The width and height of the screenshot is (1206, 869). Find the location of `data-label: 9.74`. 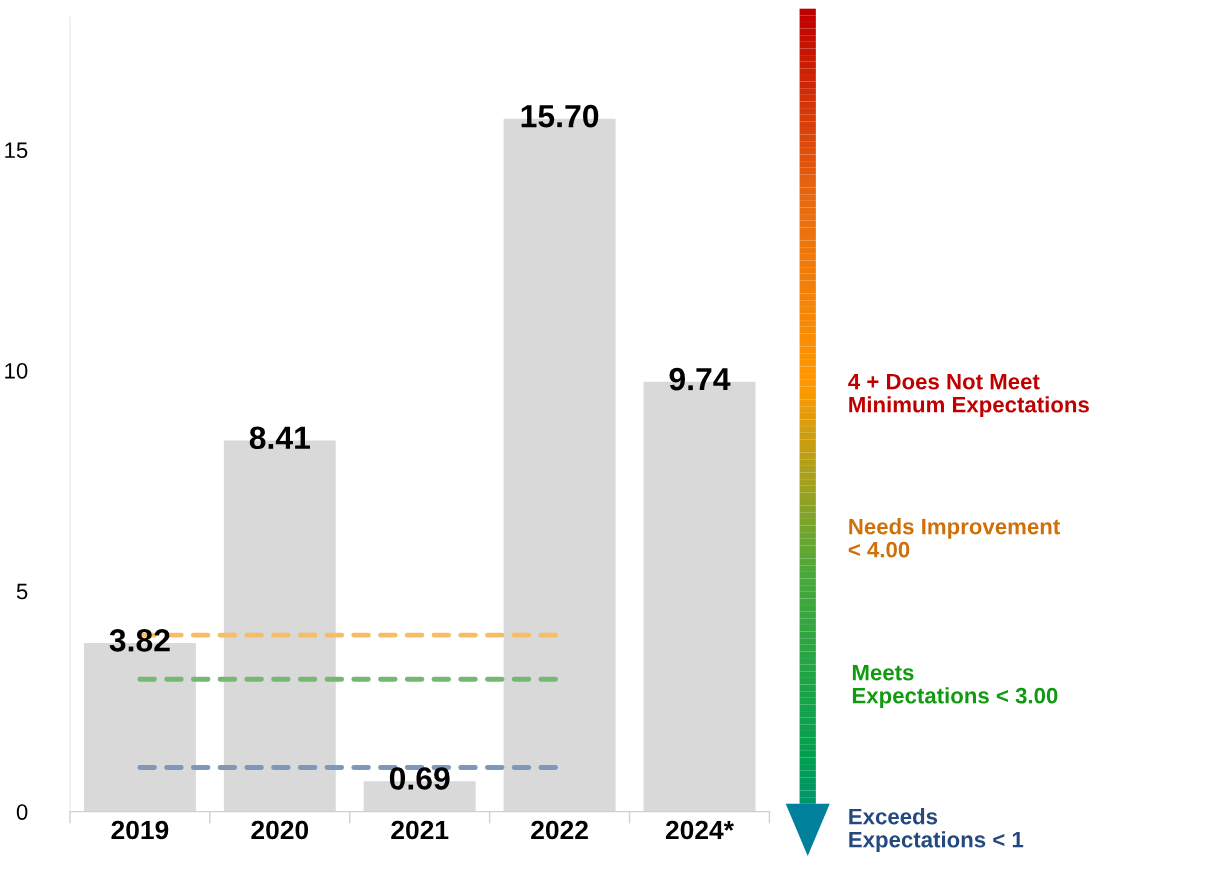

data-label: 9.74 is located at coordinates (700, 379).